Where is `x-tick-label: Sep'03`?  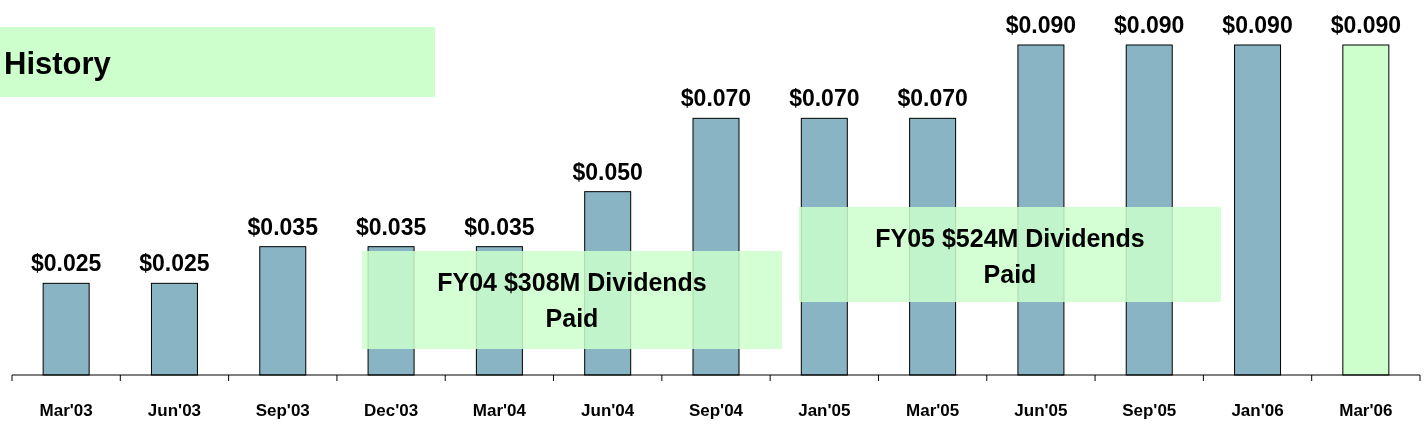 x-tick-label: Sep'03 is located at coordinates (282, 410).